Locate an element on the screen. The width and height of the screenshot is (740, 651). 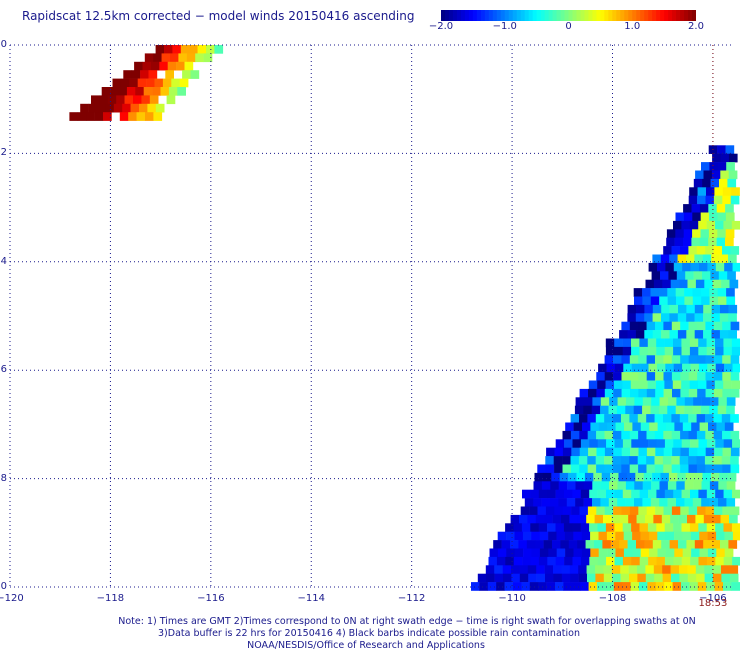
y-tick-label: −6 is located at coordinates (3, 369).